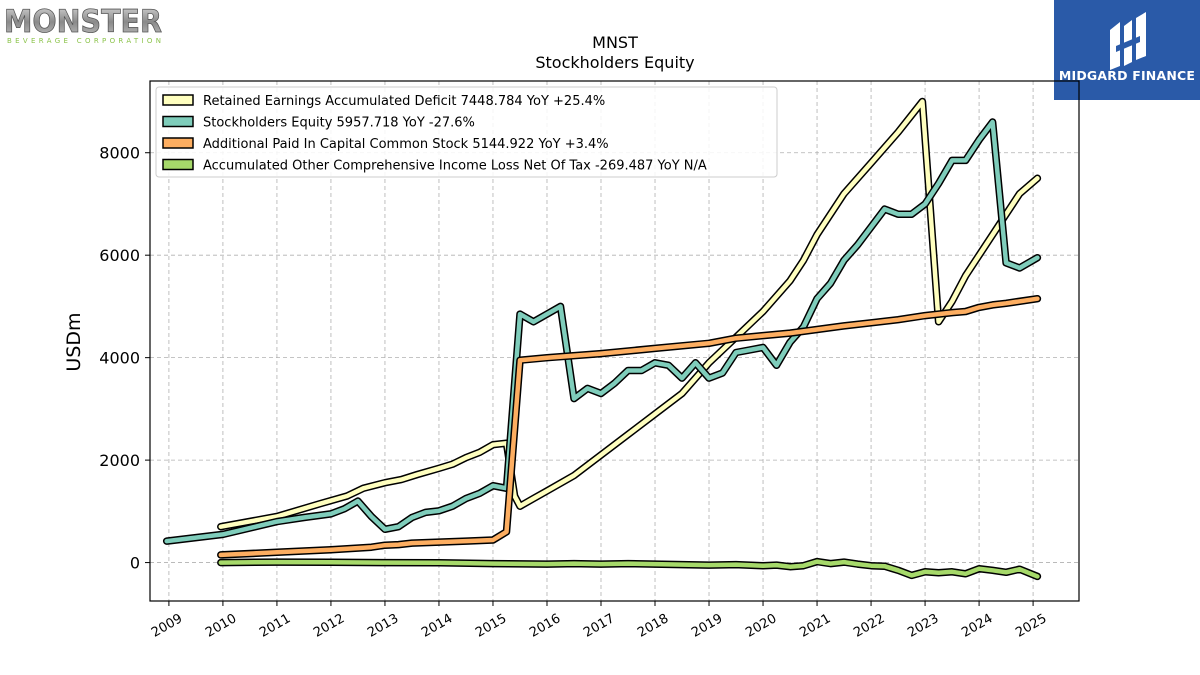 The image size is (1200, 675). What do you see at coordinates (1128, 41) in the screenshot?
I see `partner-mark-icon` at bounding box center [1128, 41].